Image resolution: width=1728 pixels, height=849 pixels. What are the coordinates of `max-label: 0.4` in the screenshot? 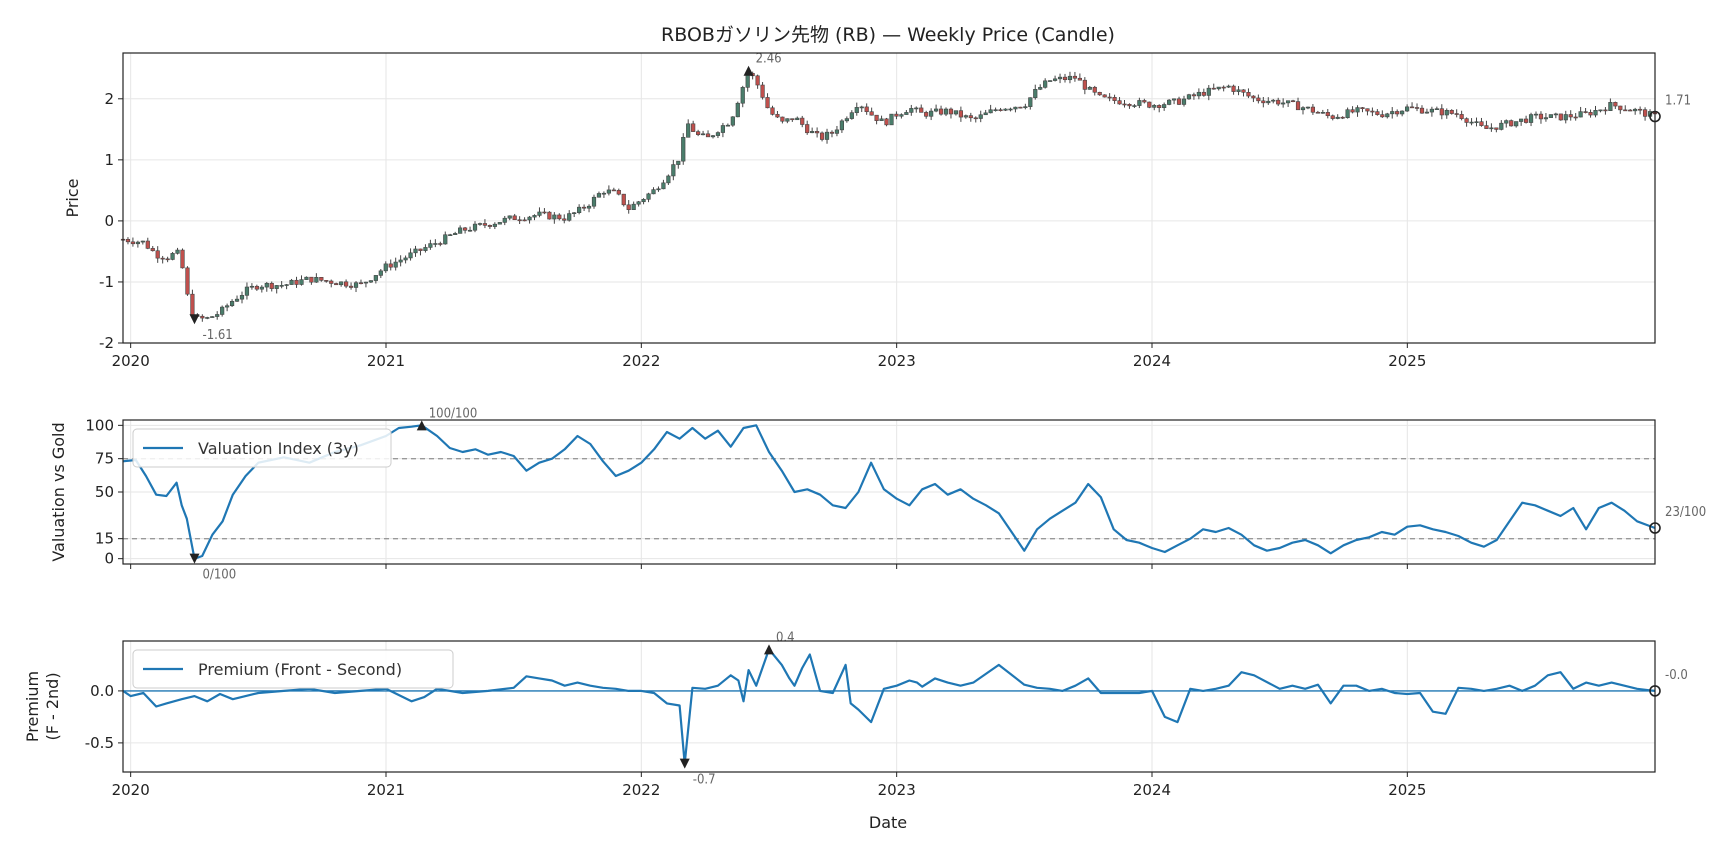 It's located at (785, 637).